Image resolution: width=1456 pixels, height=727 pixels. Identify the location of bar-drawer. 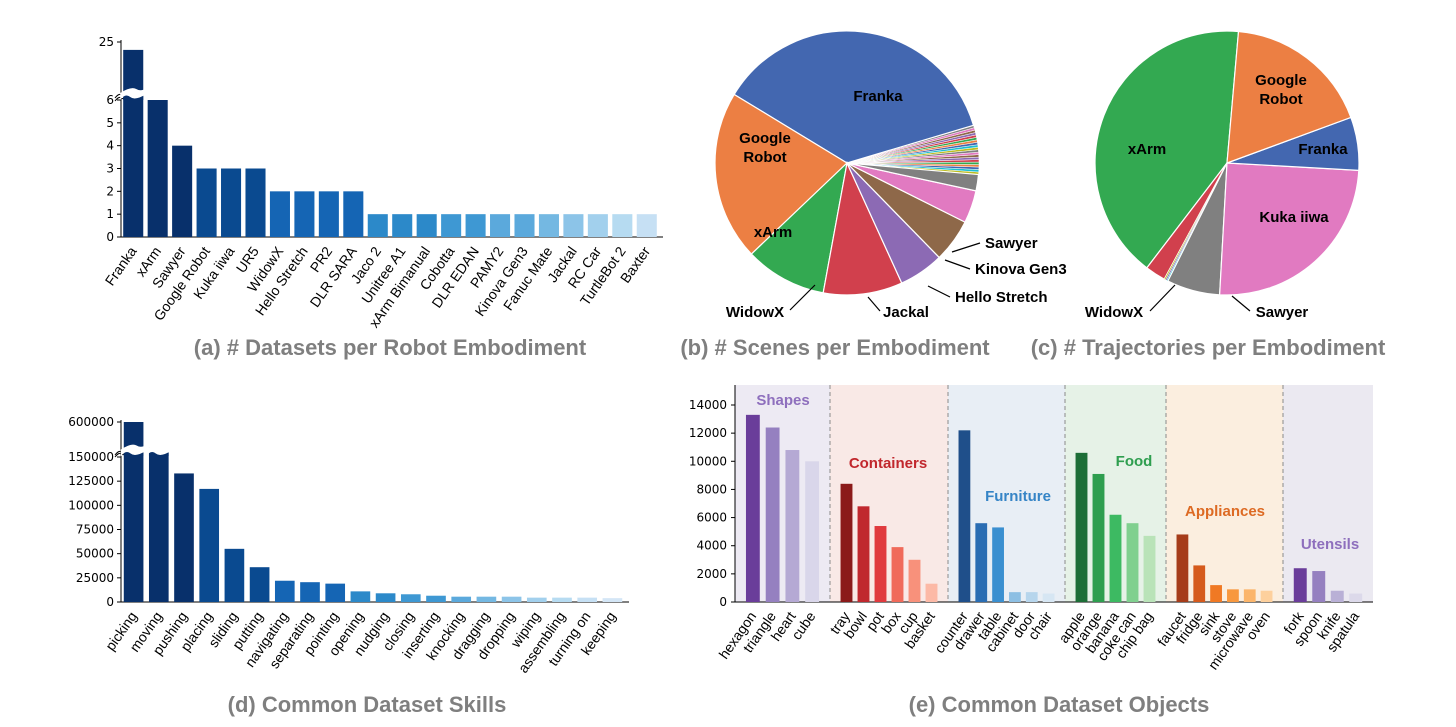
(981, 562).